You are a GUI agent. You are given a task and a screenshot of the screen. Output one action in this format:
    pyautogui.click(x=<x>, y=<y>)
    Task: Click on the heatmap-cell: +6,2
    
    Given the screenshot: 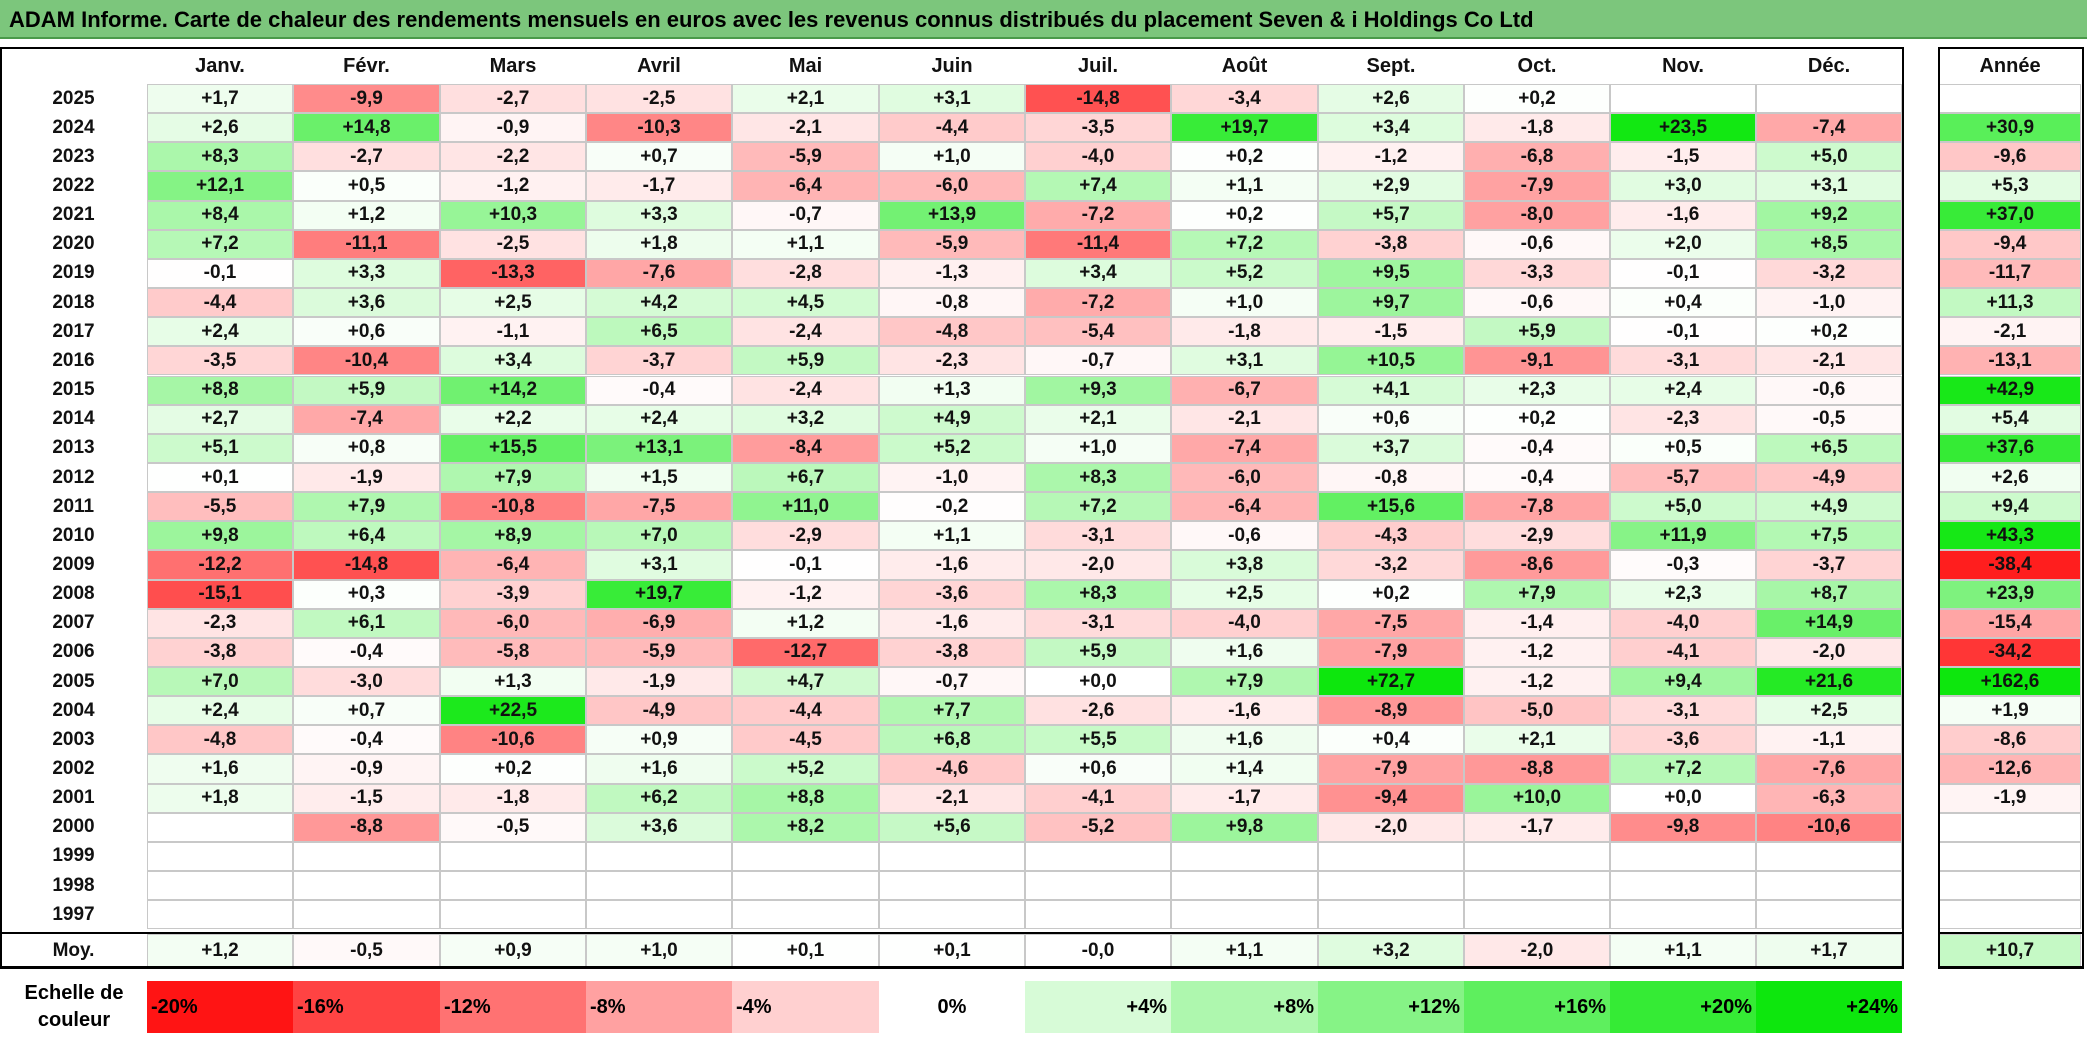 What is the action you would take?
    pyautogui.click(x=659, y=798)
    